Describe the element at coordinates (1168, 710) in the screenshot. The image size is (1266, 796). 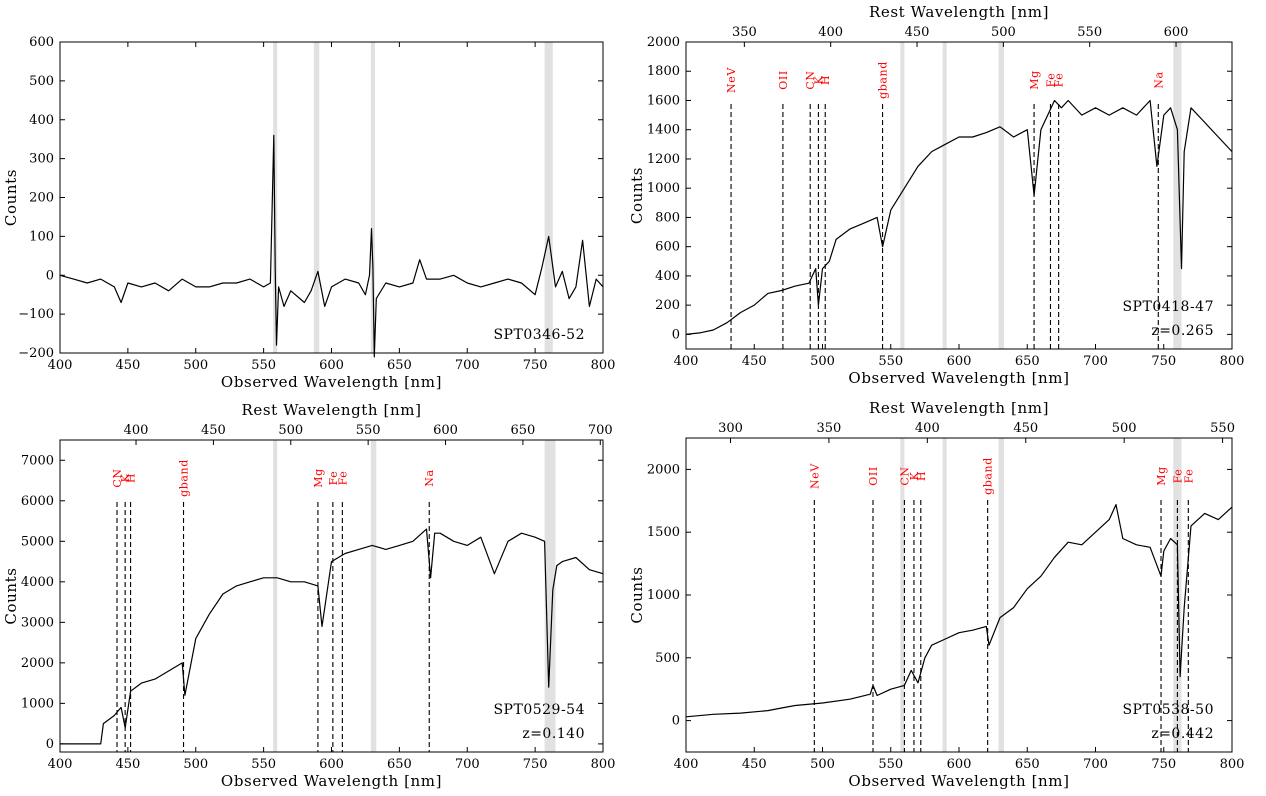
I see `object-name: SPT0538-50` at that location.